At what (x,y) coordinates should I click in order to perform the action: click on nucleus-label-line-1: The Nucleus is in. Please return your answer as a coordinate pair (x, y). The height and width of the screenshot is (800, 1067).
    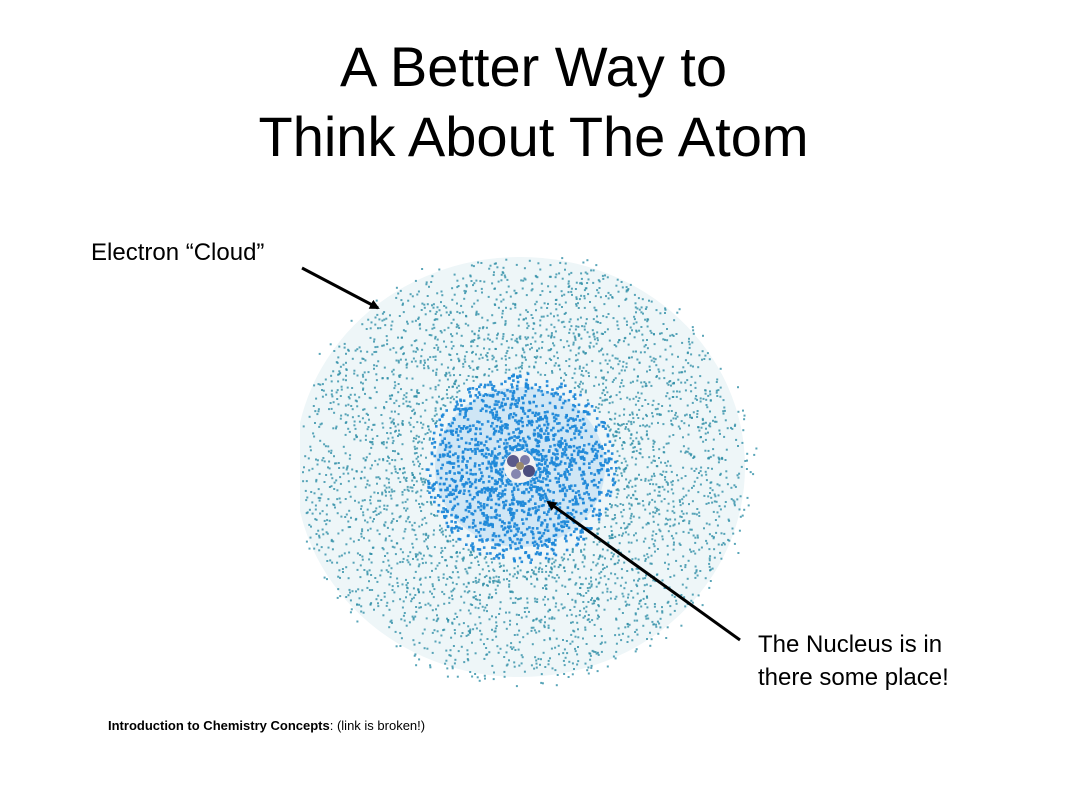
    Looking at the image, I should click on (850, 644).